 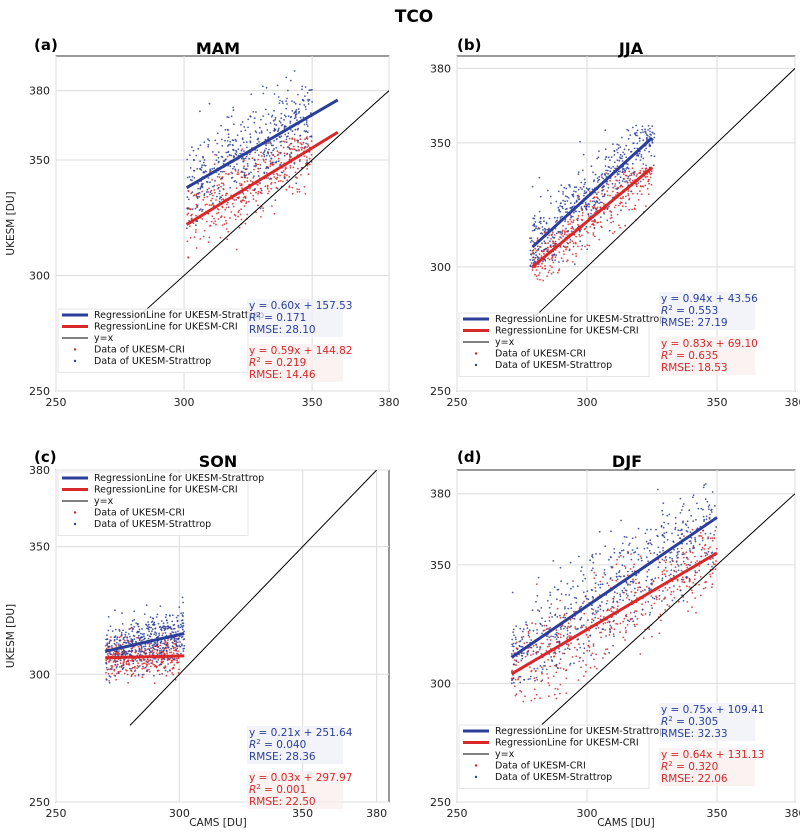 I want to click on legend-box, so click(x=153, y=503).